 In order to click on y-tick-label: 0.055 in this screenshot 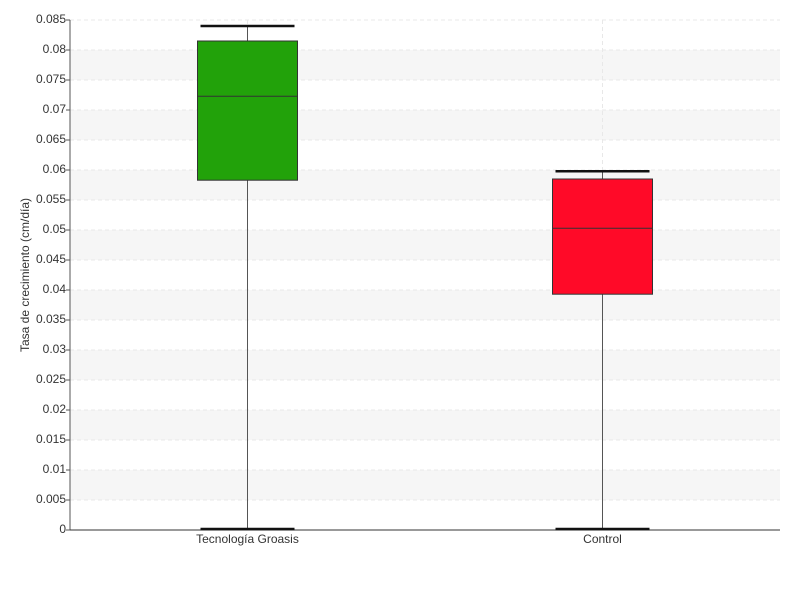, I will do `click(51, 199)`.